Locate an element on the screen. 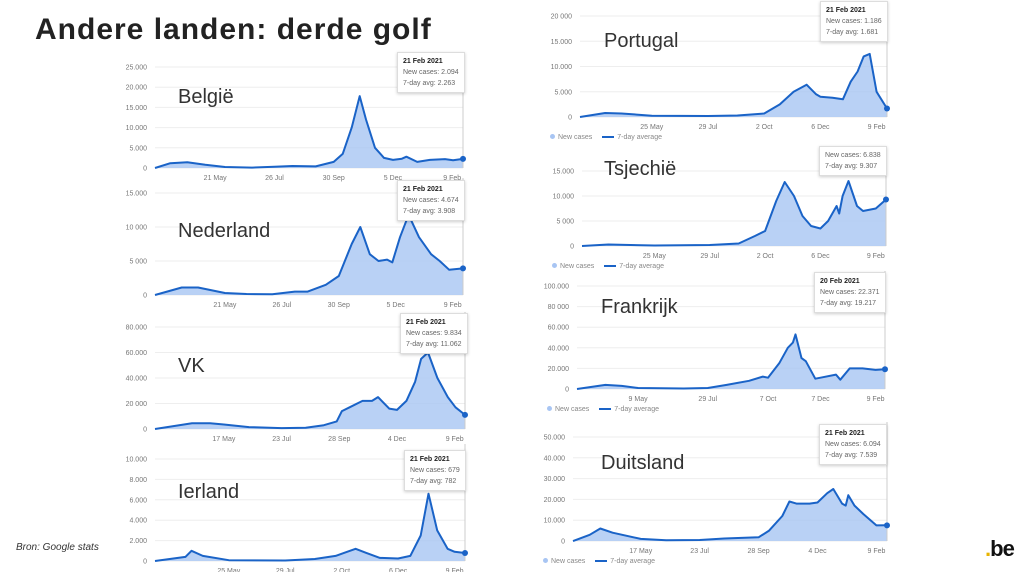  chart-tooltip: 21 Feb 2021 New cases: 679 7-day avg: 782 is located at coordinates (435, 470).